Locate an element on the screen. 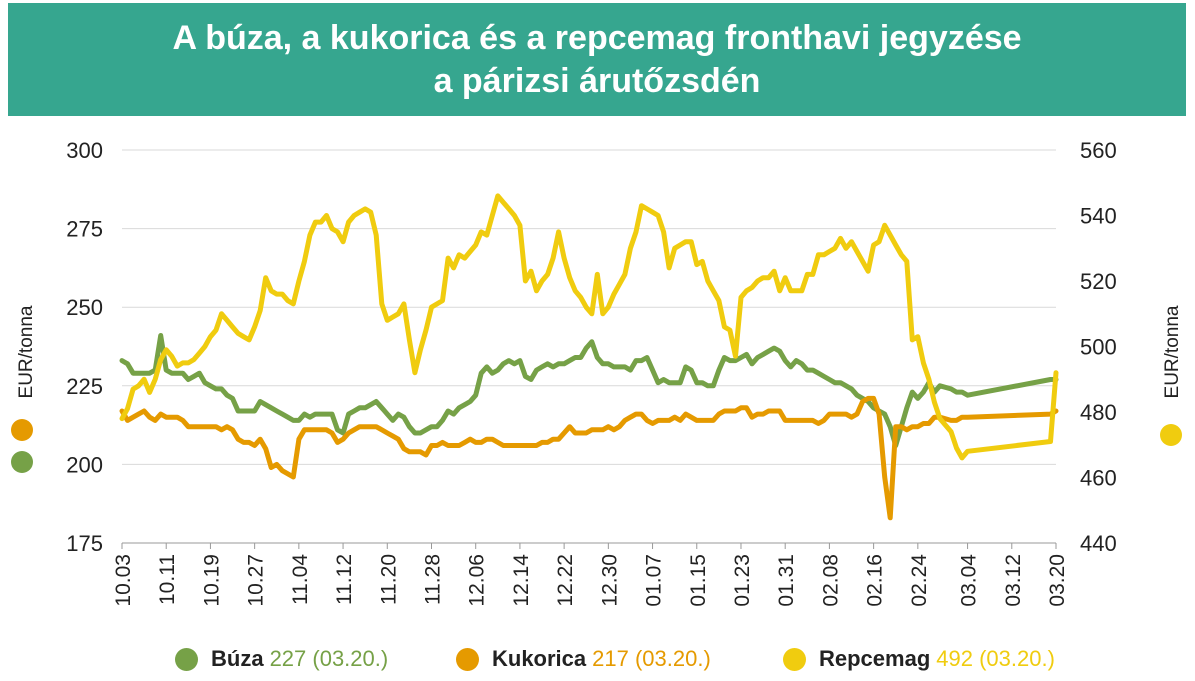 The height and width of the screenshot is (681, 1195). legend-value-kukorica: 217 (03.20.) is located at coordinates (651, 658).